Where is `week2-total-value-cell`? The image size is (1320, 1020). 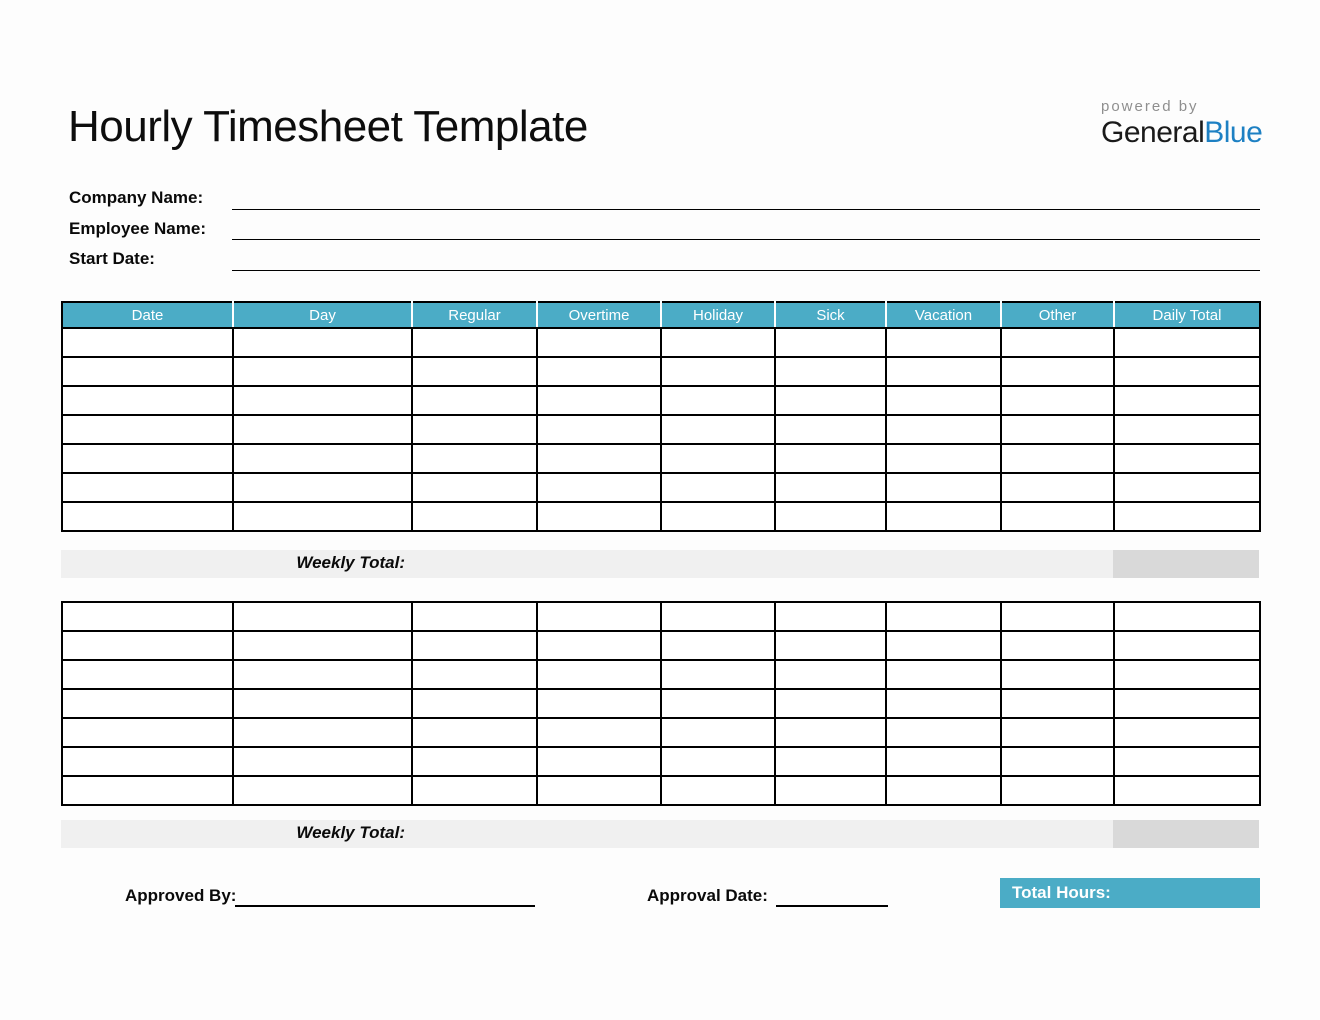
week2-total-value-cell is located at coordinates (1186, 834).